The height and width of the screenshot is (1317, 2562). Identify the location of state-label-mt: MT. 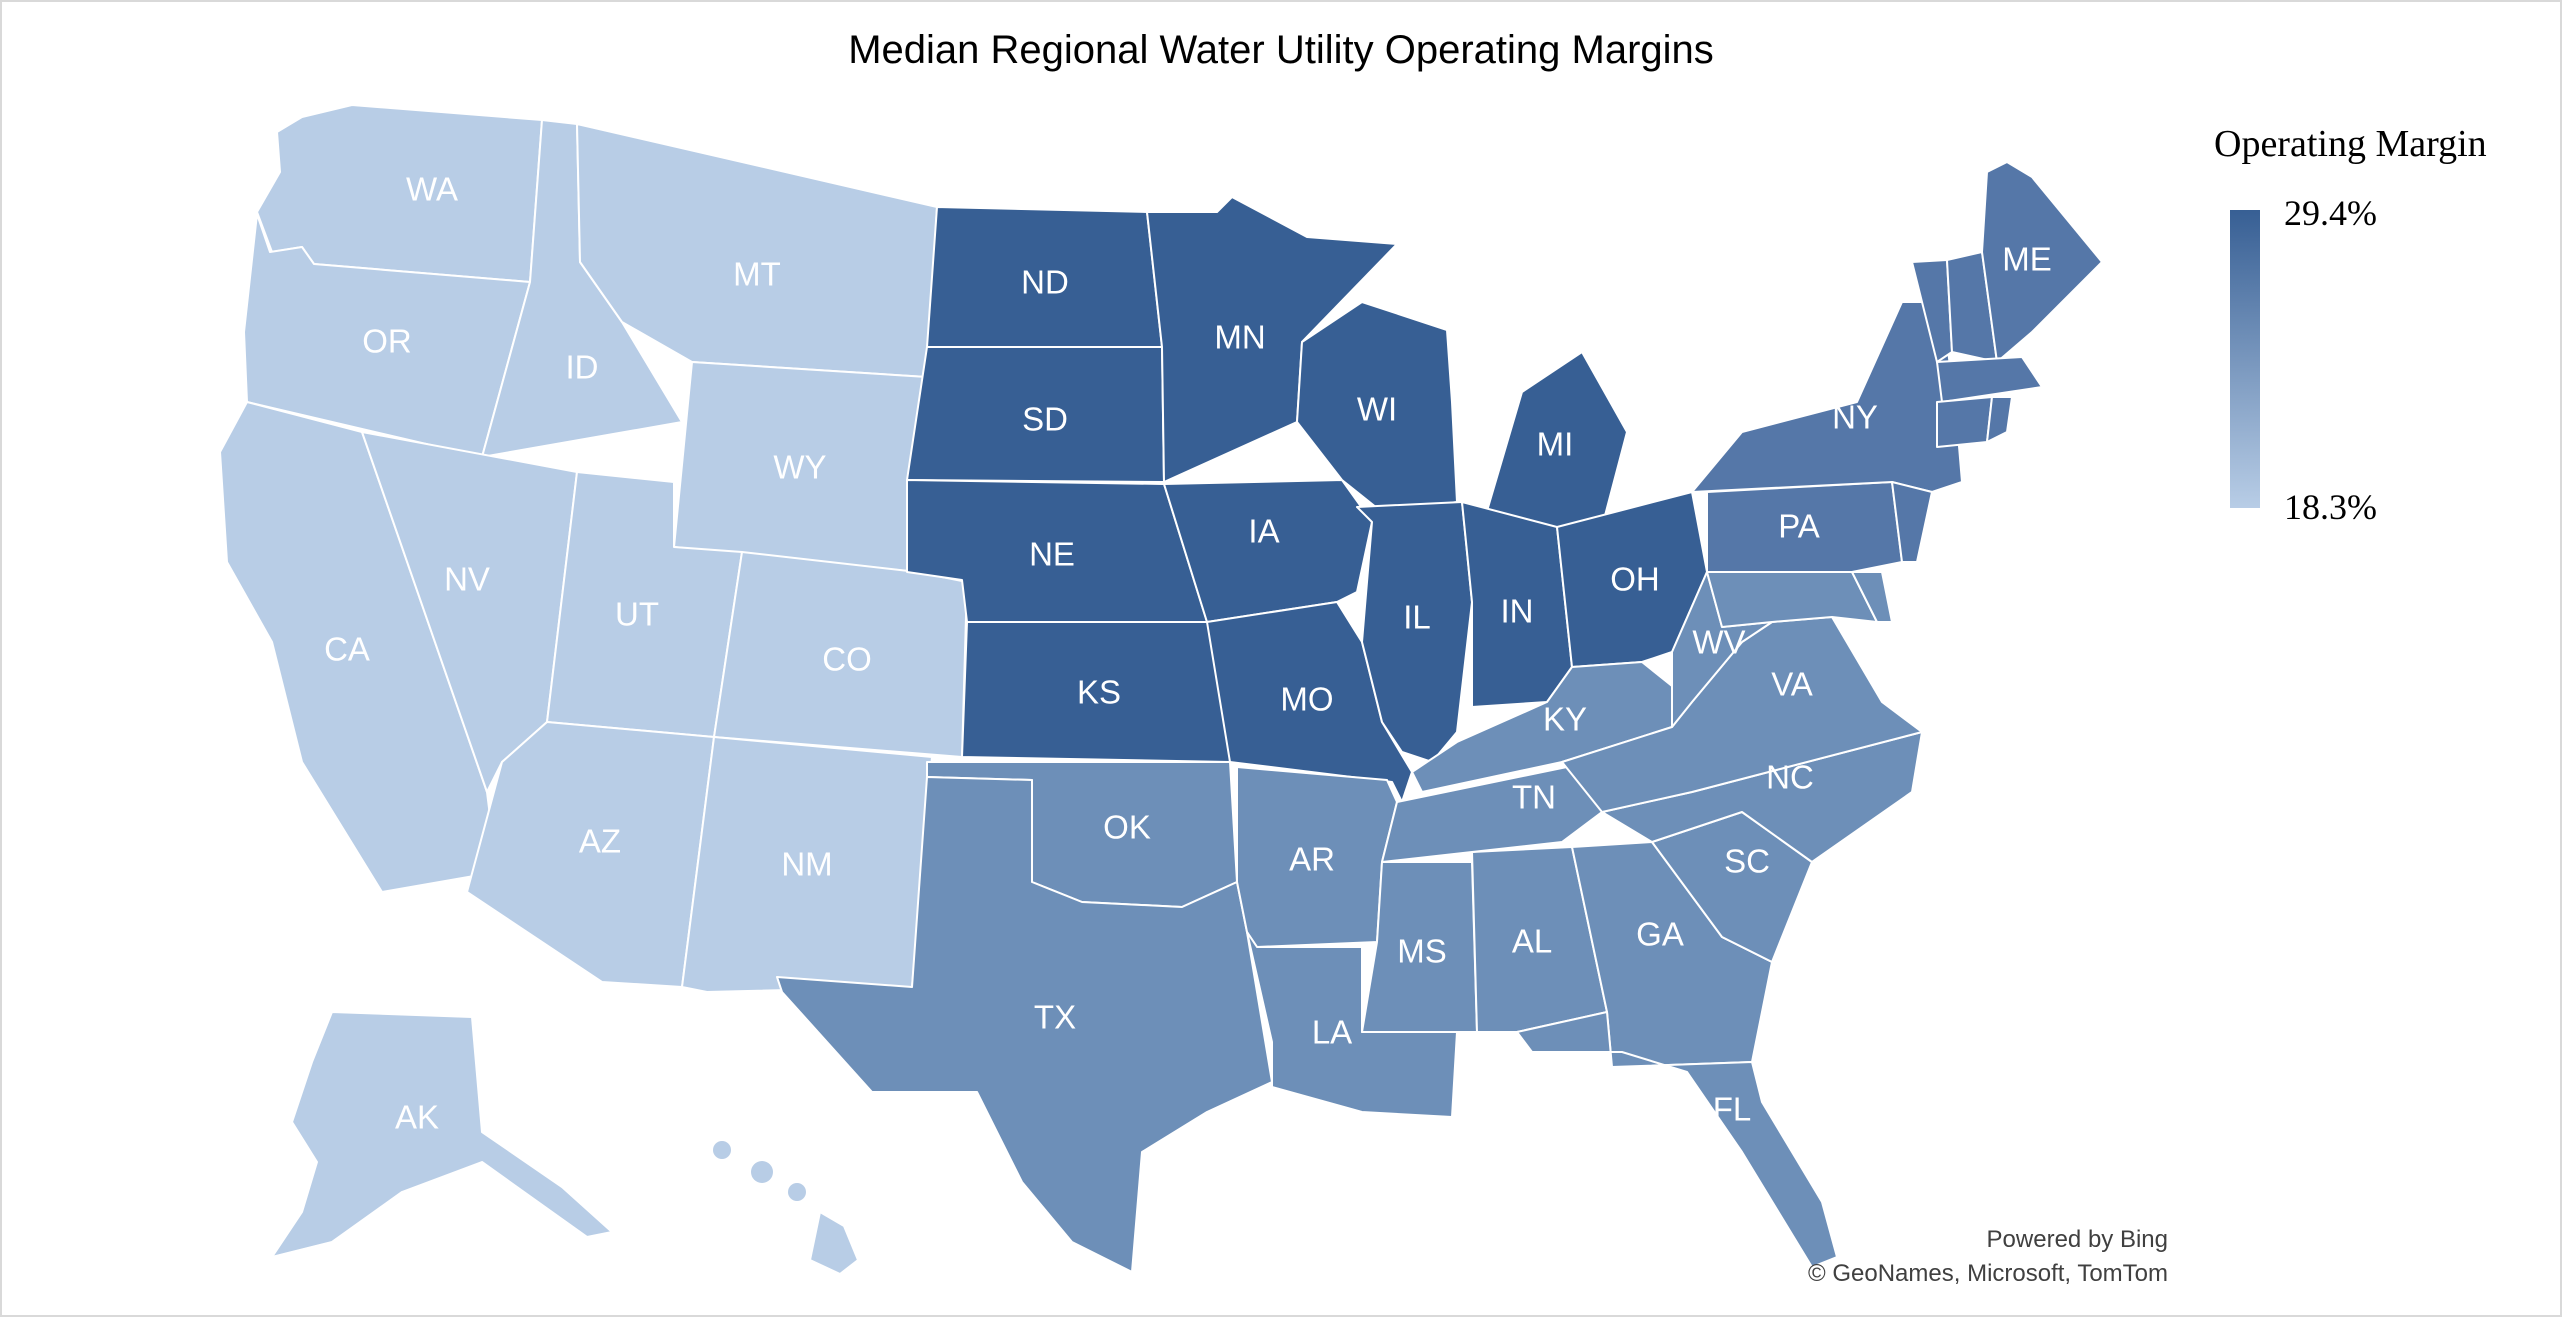
(757, 274).